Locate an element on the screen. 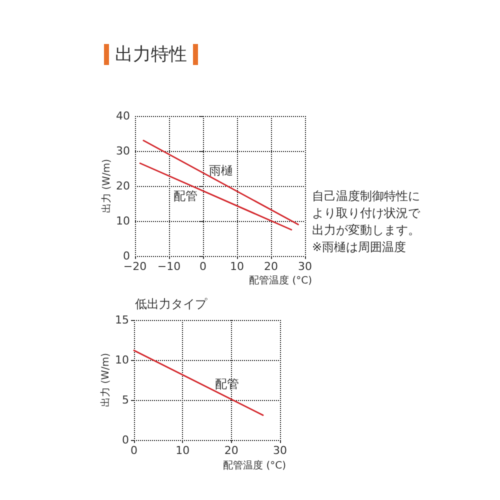 This screenshot has width=500, height=500. chart-title: 低出力タイプ is located at coordinates (171, 304).